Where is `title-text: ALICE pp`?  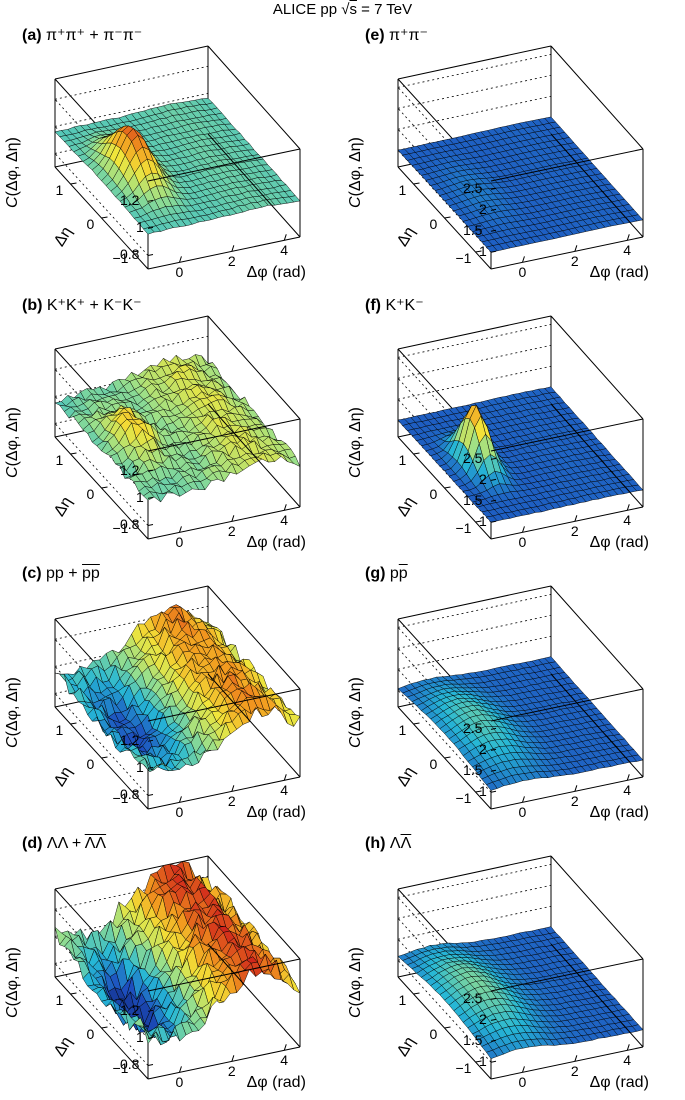 title-text: ALICE pp is located at coordinates (305, 9).